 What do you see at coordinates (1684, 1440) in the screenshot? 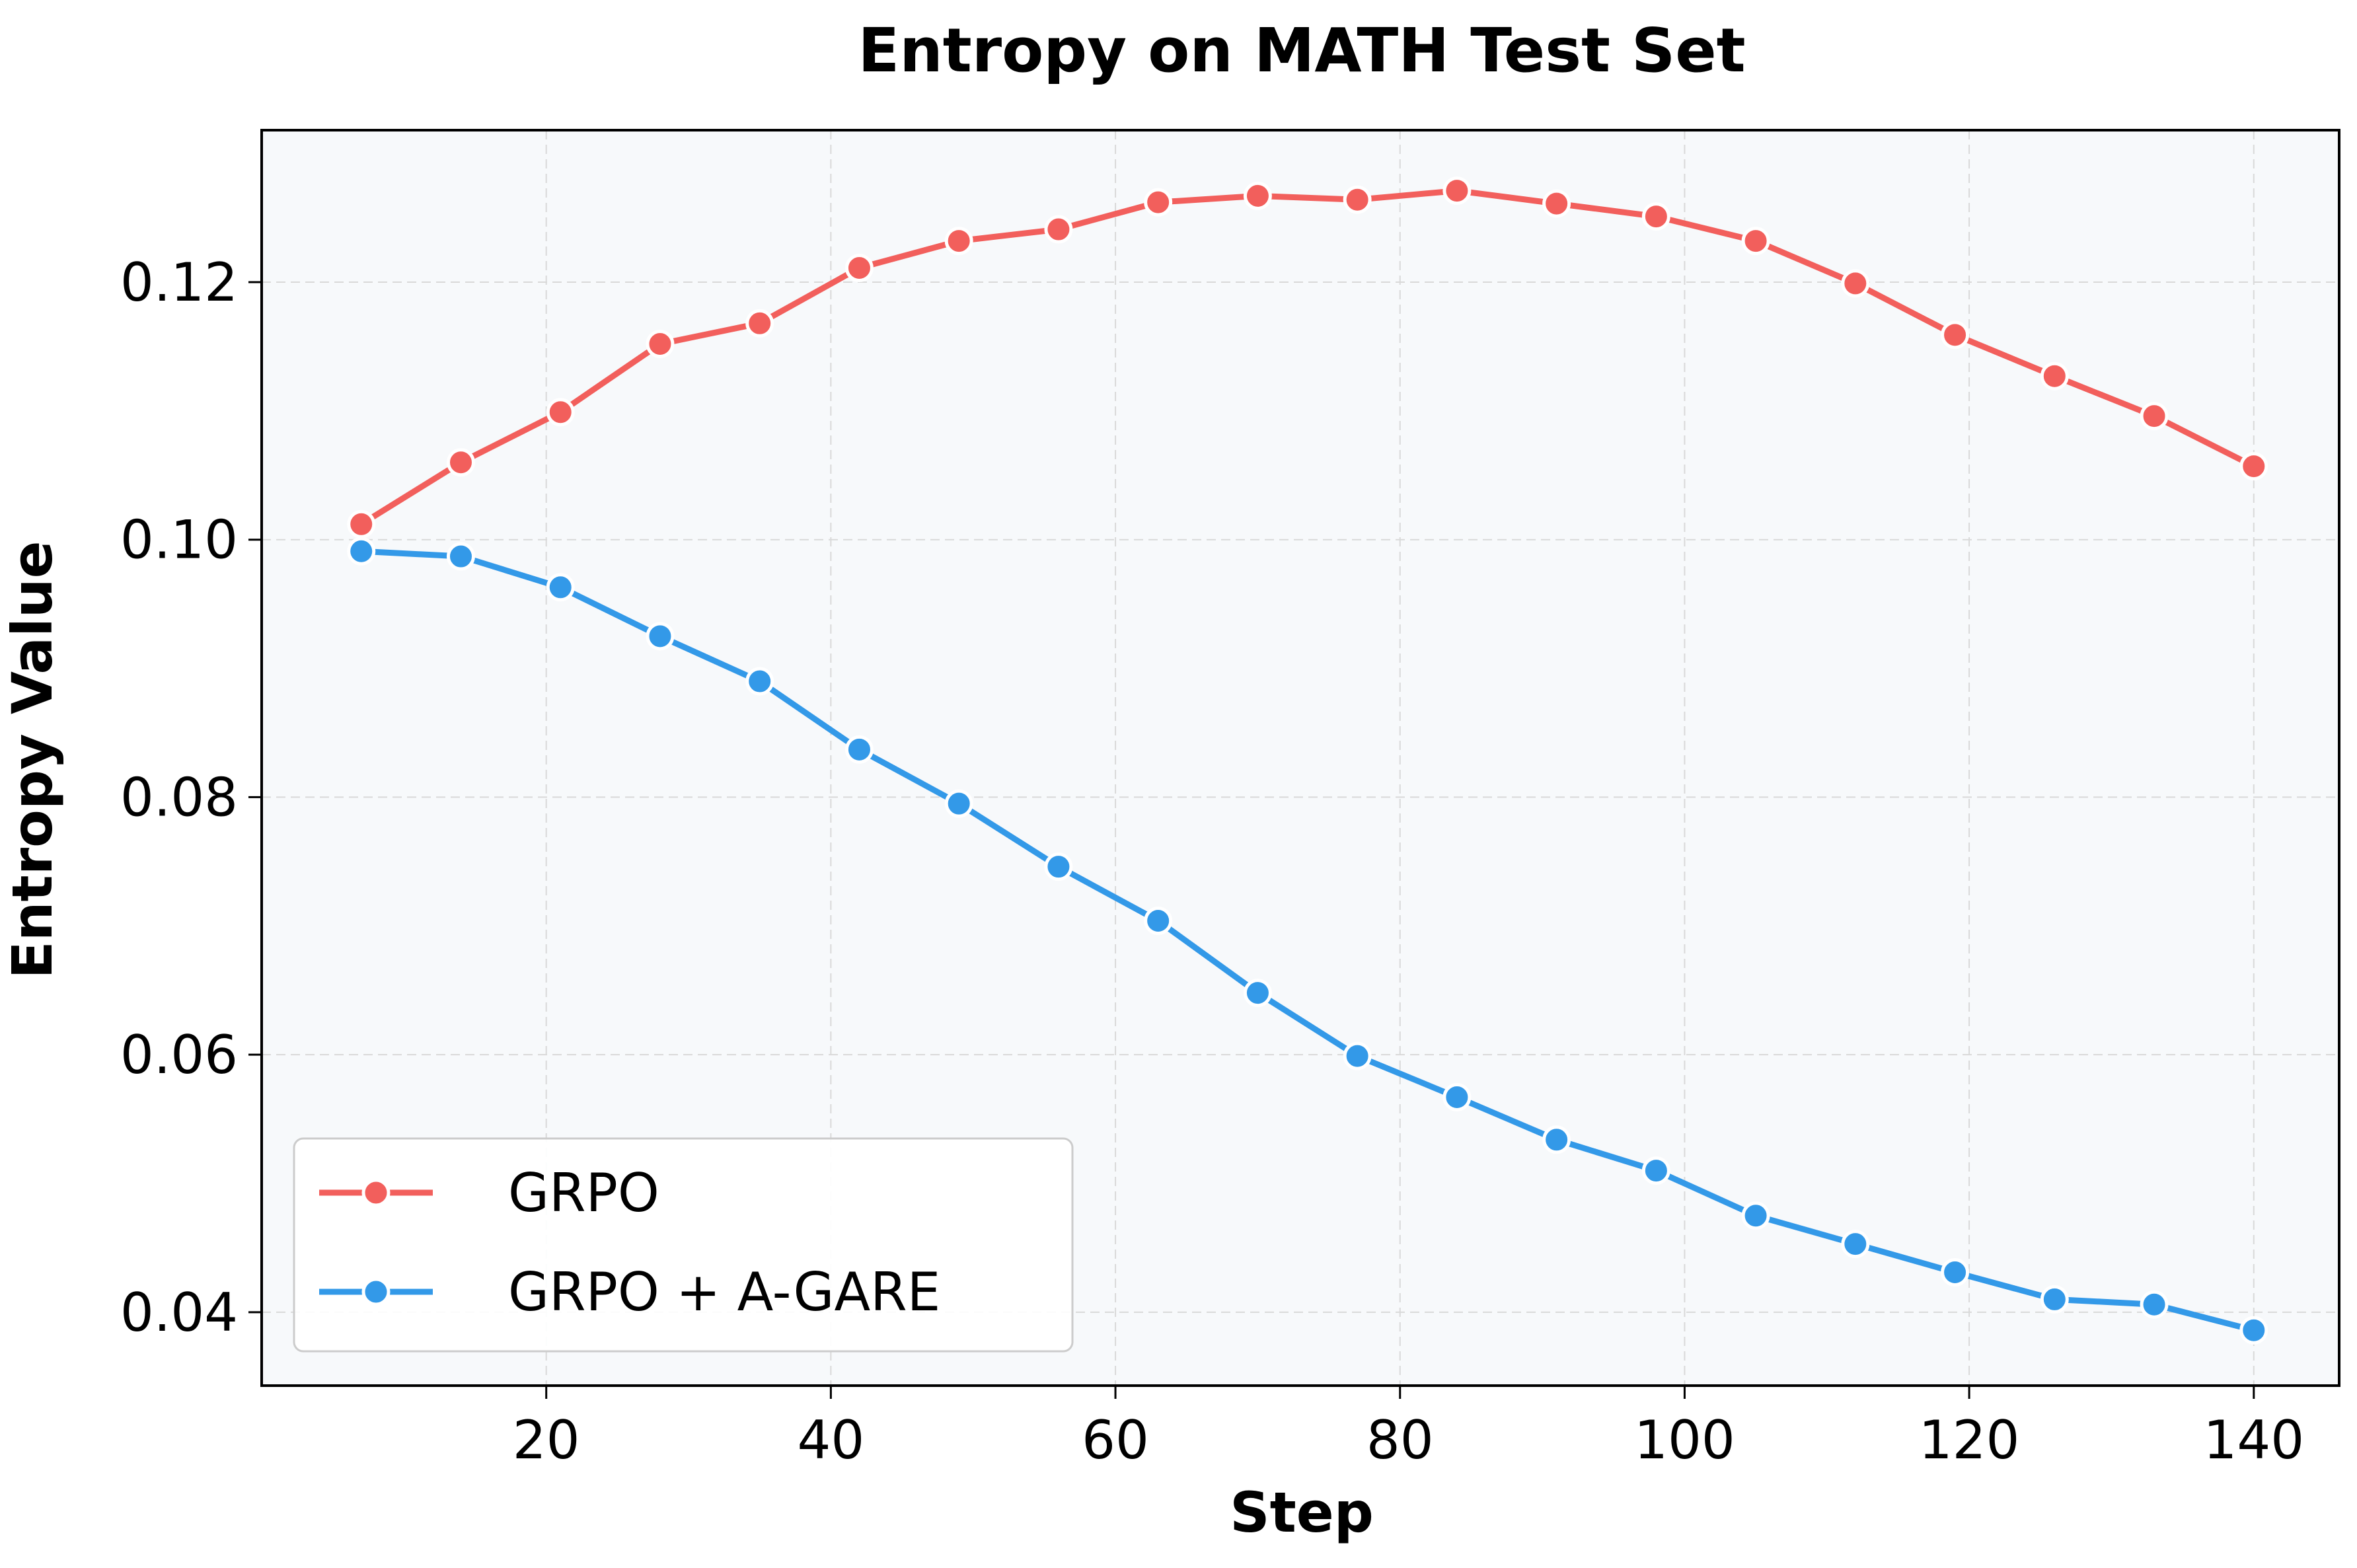
I see `x-tick-label: 100` at bounding box center [1684, 1440].